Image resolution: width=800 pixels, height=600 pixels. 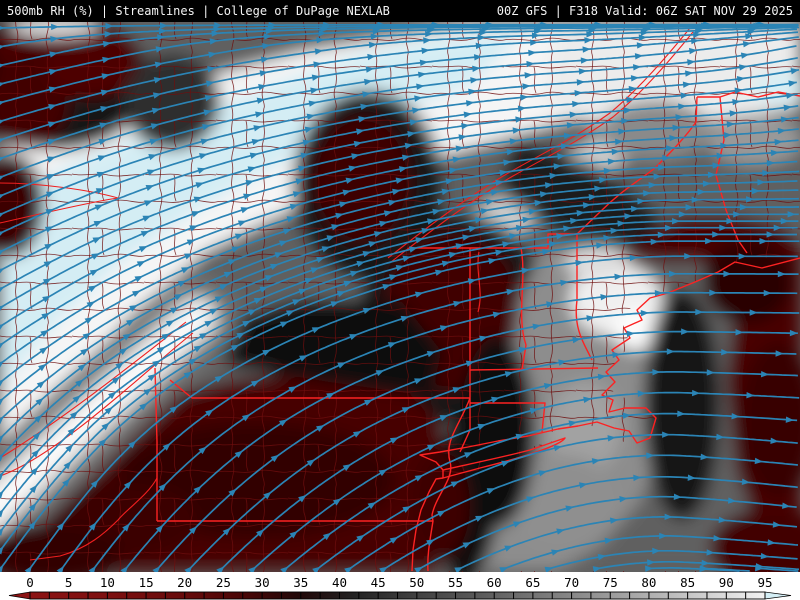 I want to click on colorbar-tick-label: 10, so click(x=107, y=582).